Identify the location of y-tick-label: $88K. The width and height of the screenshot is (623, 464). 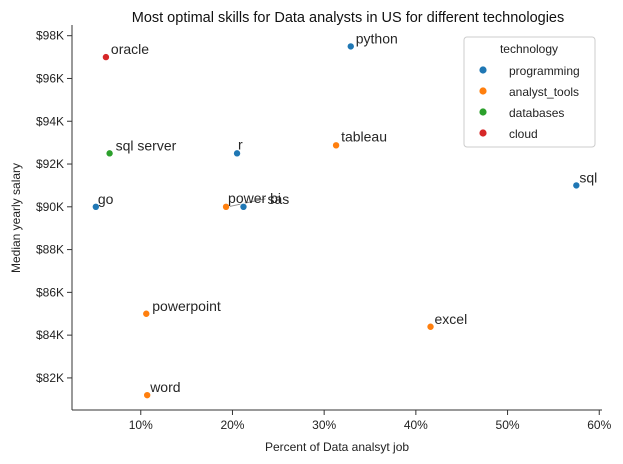
(50, 250).